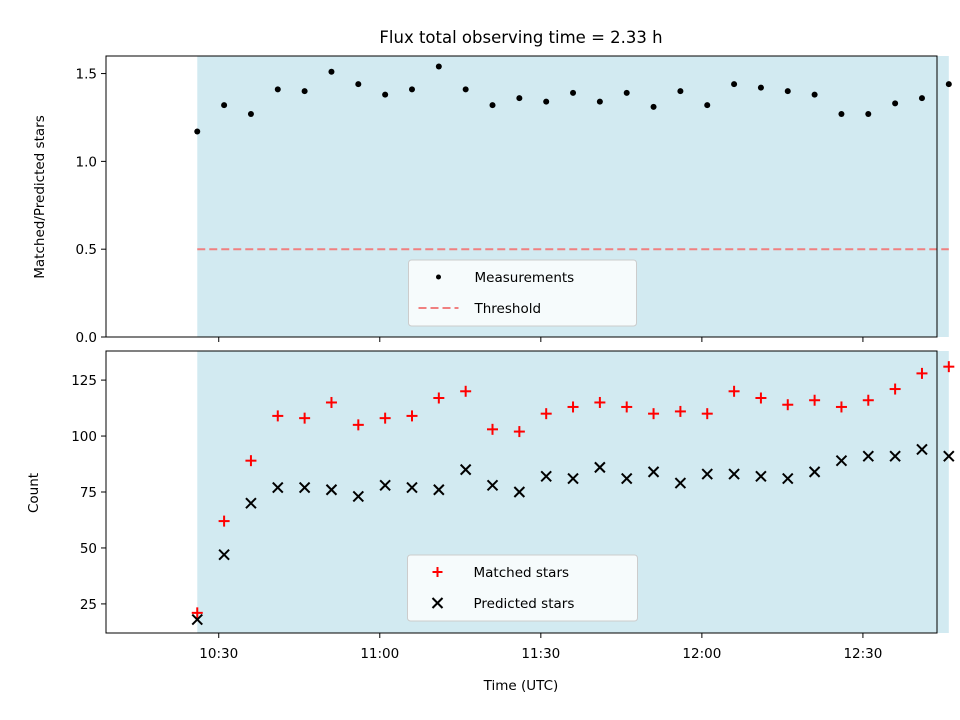 Image resolution: width=960 pixels, height=720 pixels. I want to click on y-tick-label: 0.0, so click(86, 338).